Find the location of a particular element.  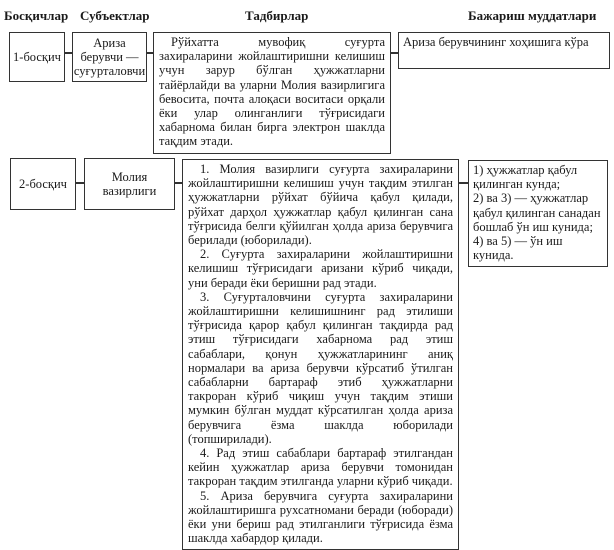

stage-2-box: 2-босқич is located at coordinates (43, 184).